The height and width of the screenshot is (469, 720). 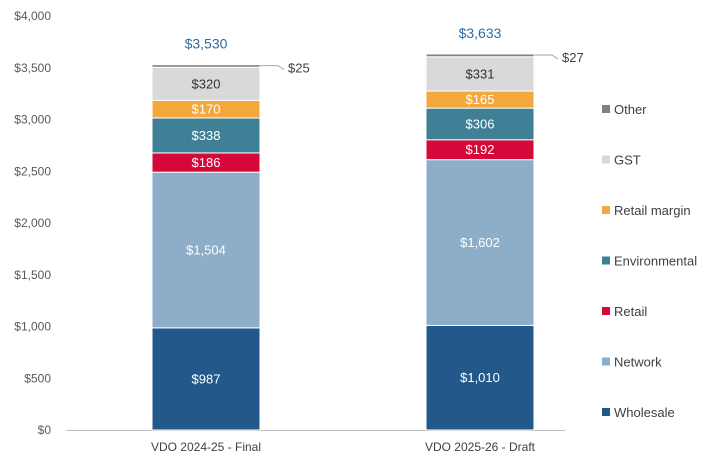 What do you see at coordinates (630, 311) in the screenshot?
I see `legend-label: Retail` at bounding box center [630, 311].